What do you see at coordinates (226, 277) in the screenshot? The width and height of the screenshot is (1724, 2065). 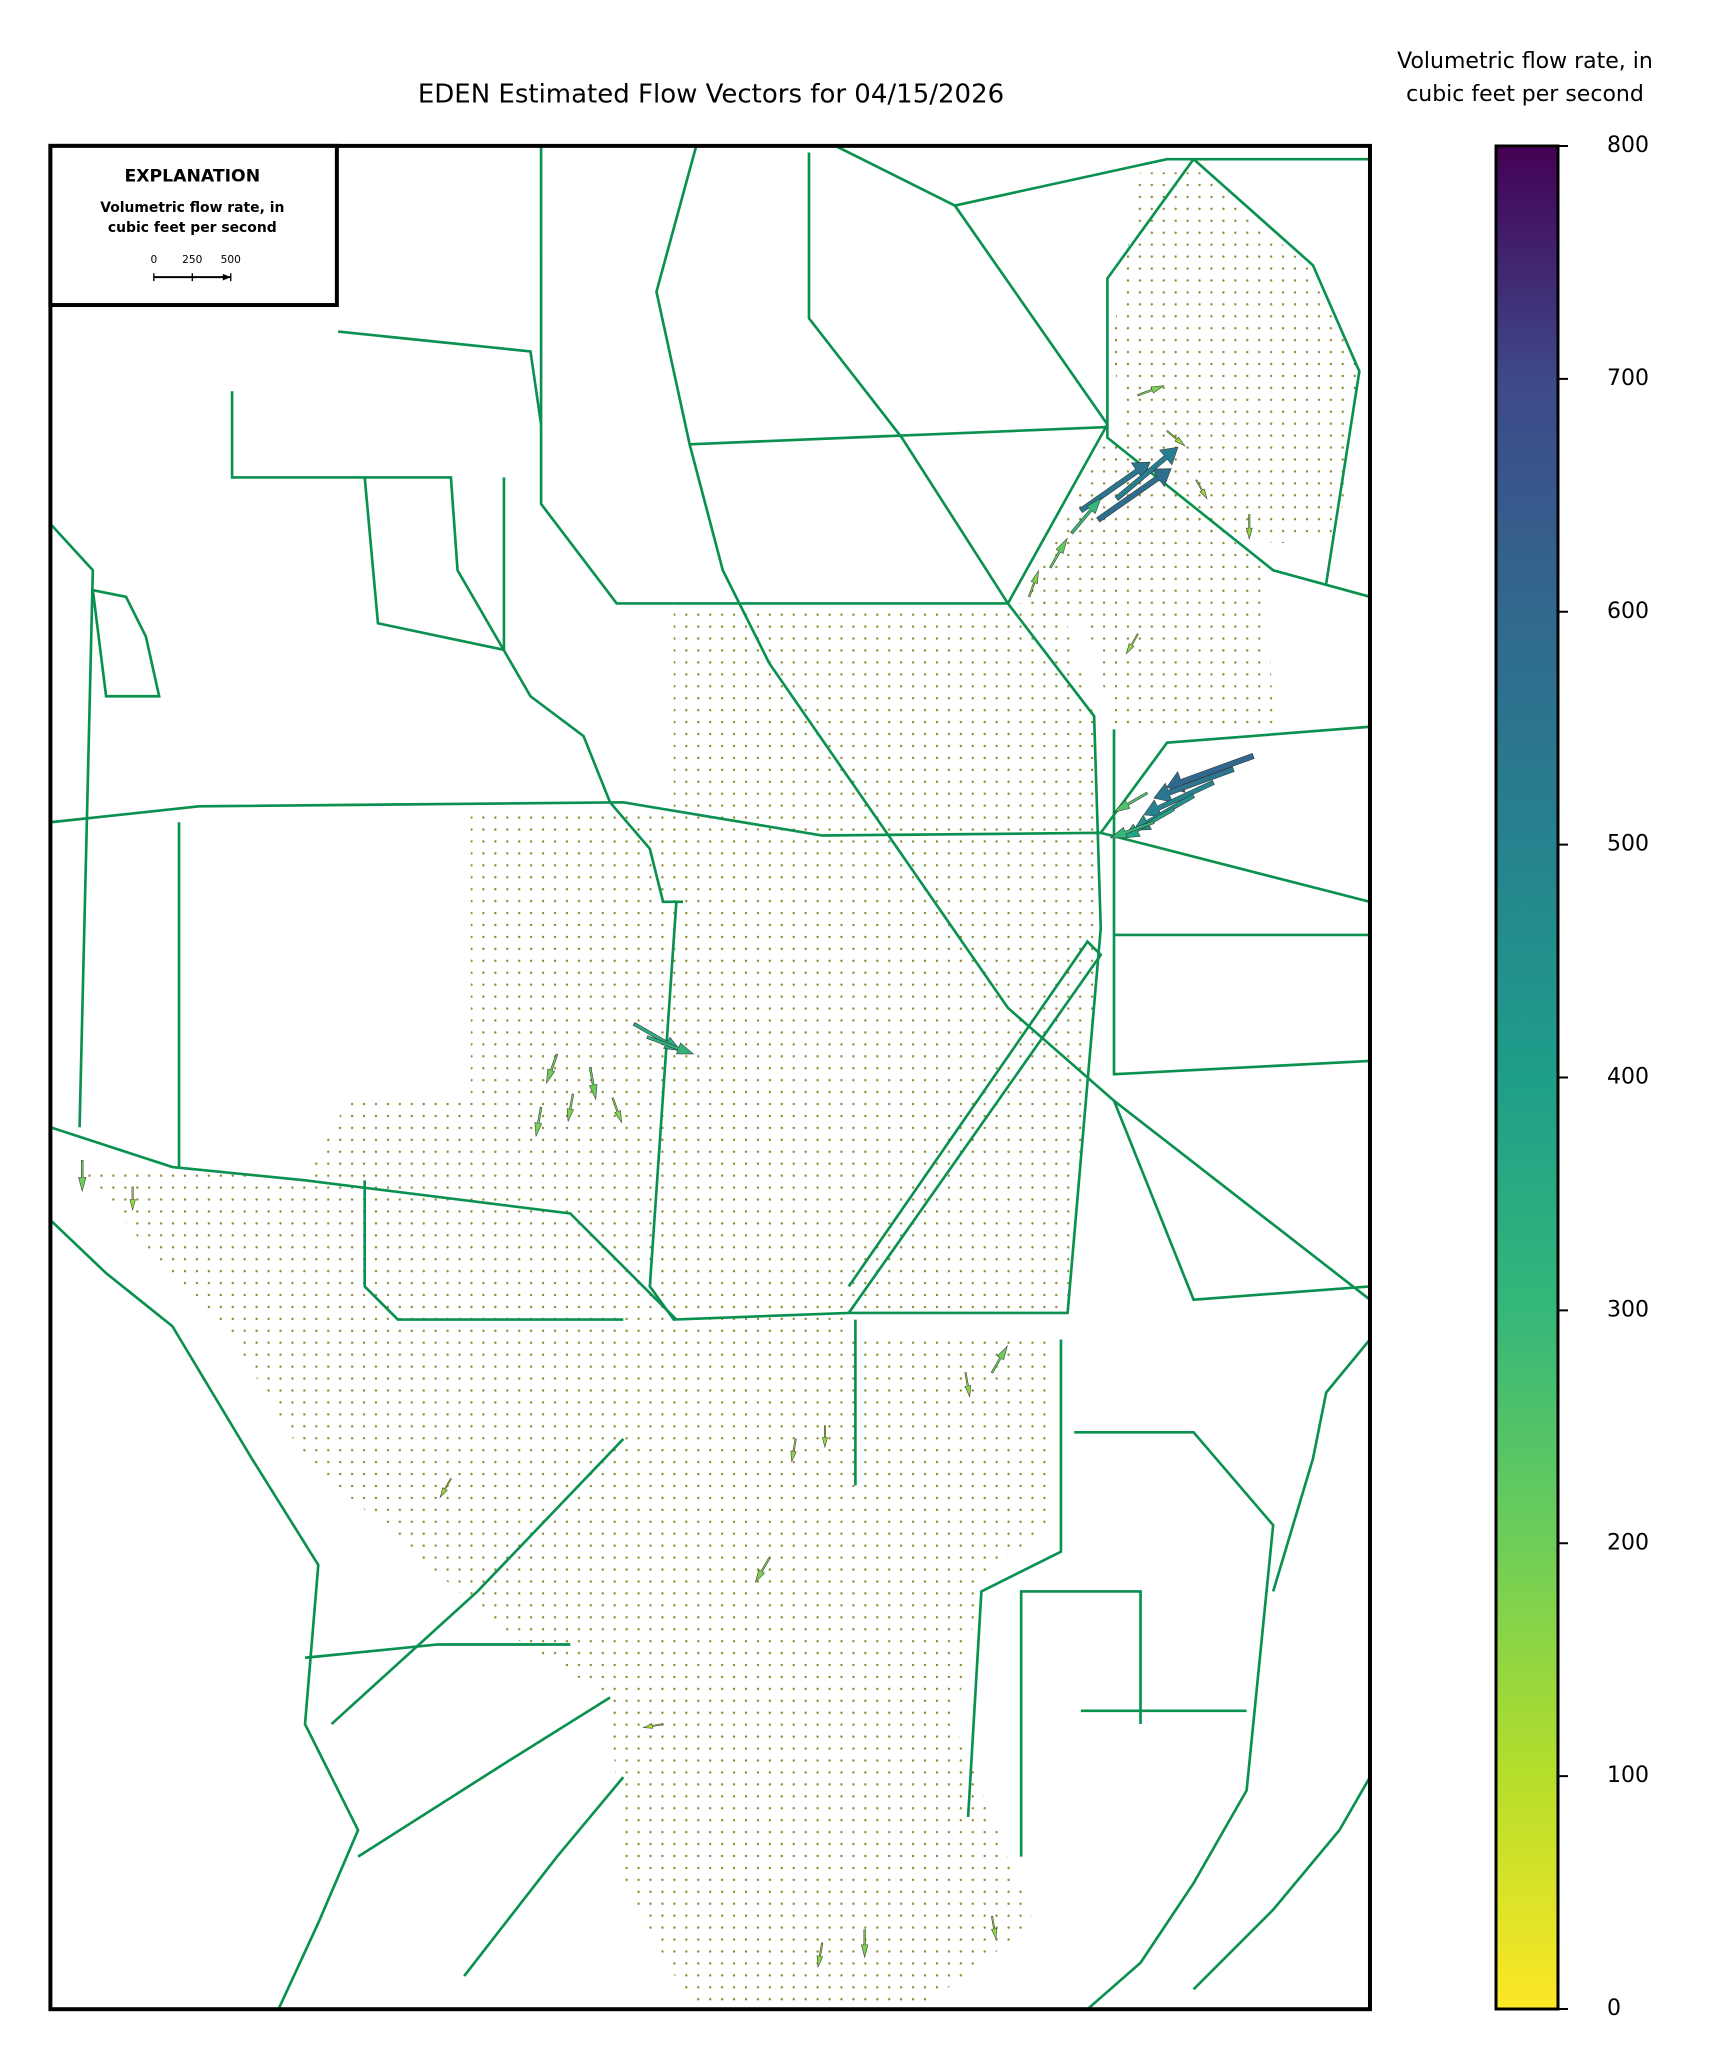 I see `scale-arrowhead` at bounding box center [226, 277].